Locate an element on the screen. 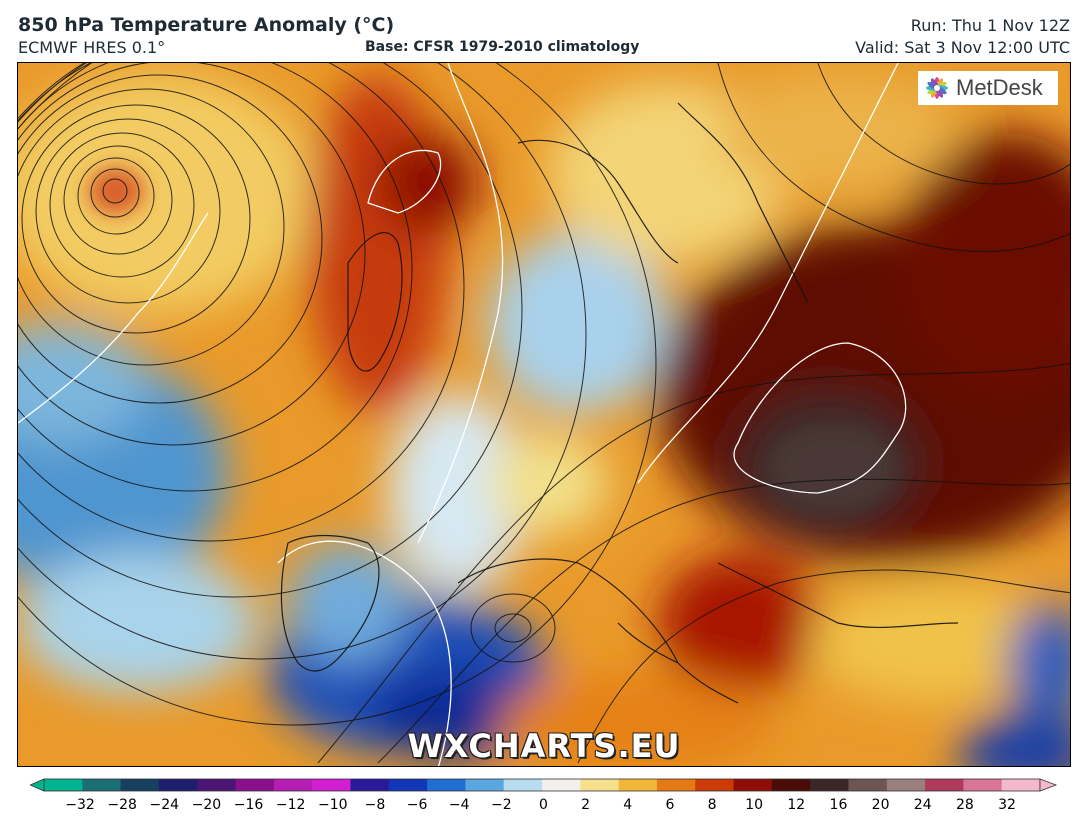 Image resolution: width=1088 pixels, height=833 pixels. colorbar-tick-label: −2 is located at coordinates (501, 805).